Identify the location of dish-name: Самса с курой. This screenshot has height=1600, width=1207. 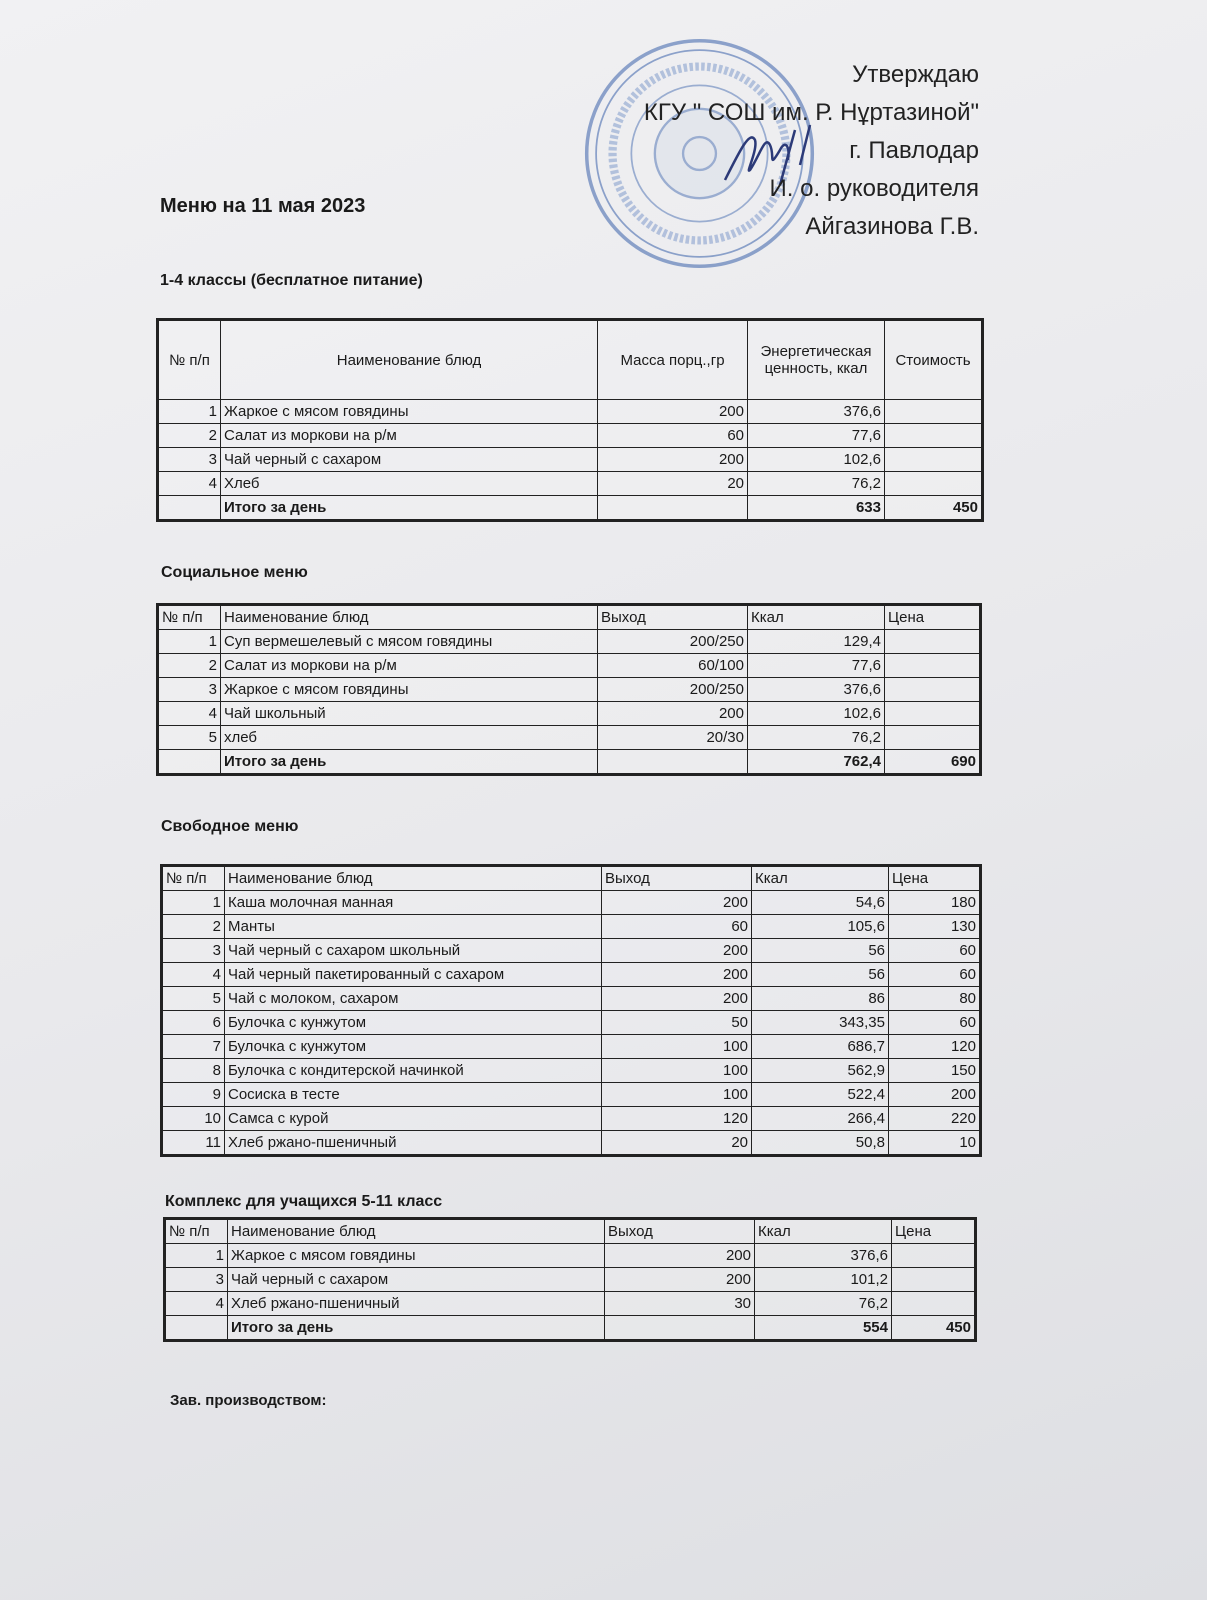
(413, 1118).